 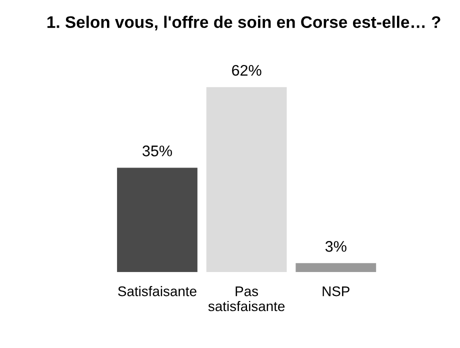 I want to click on x-tick-label: Satisfaisante, so click(x=157, y=291).